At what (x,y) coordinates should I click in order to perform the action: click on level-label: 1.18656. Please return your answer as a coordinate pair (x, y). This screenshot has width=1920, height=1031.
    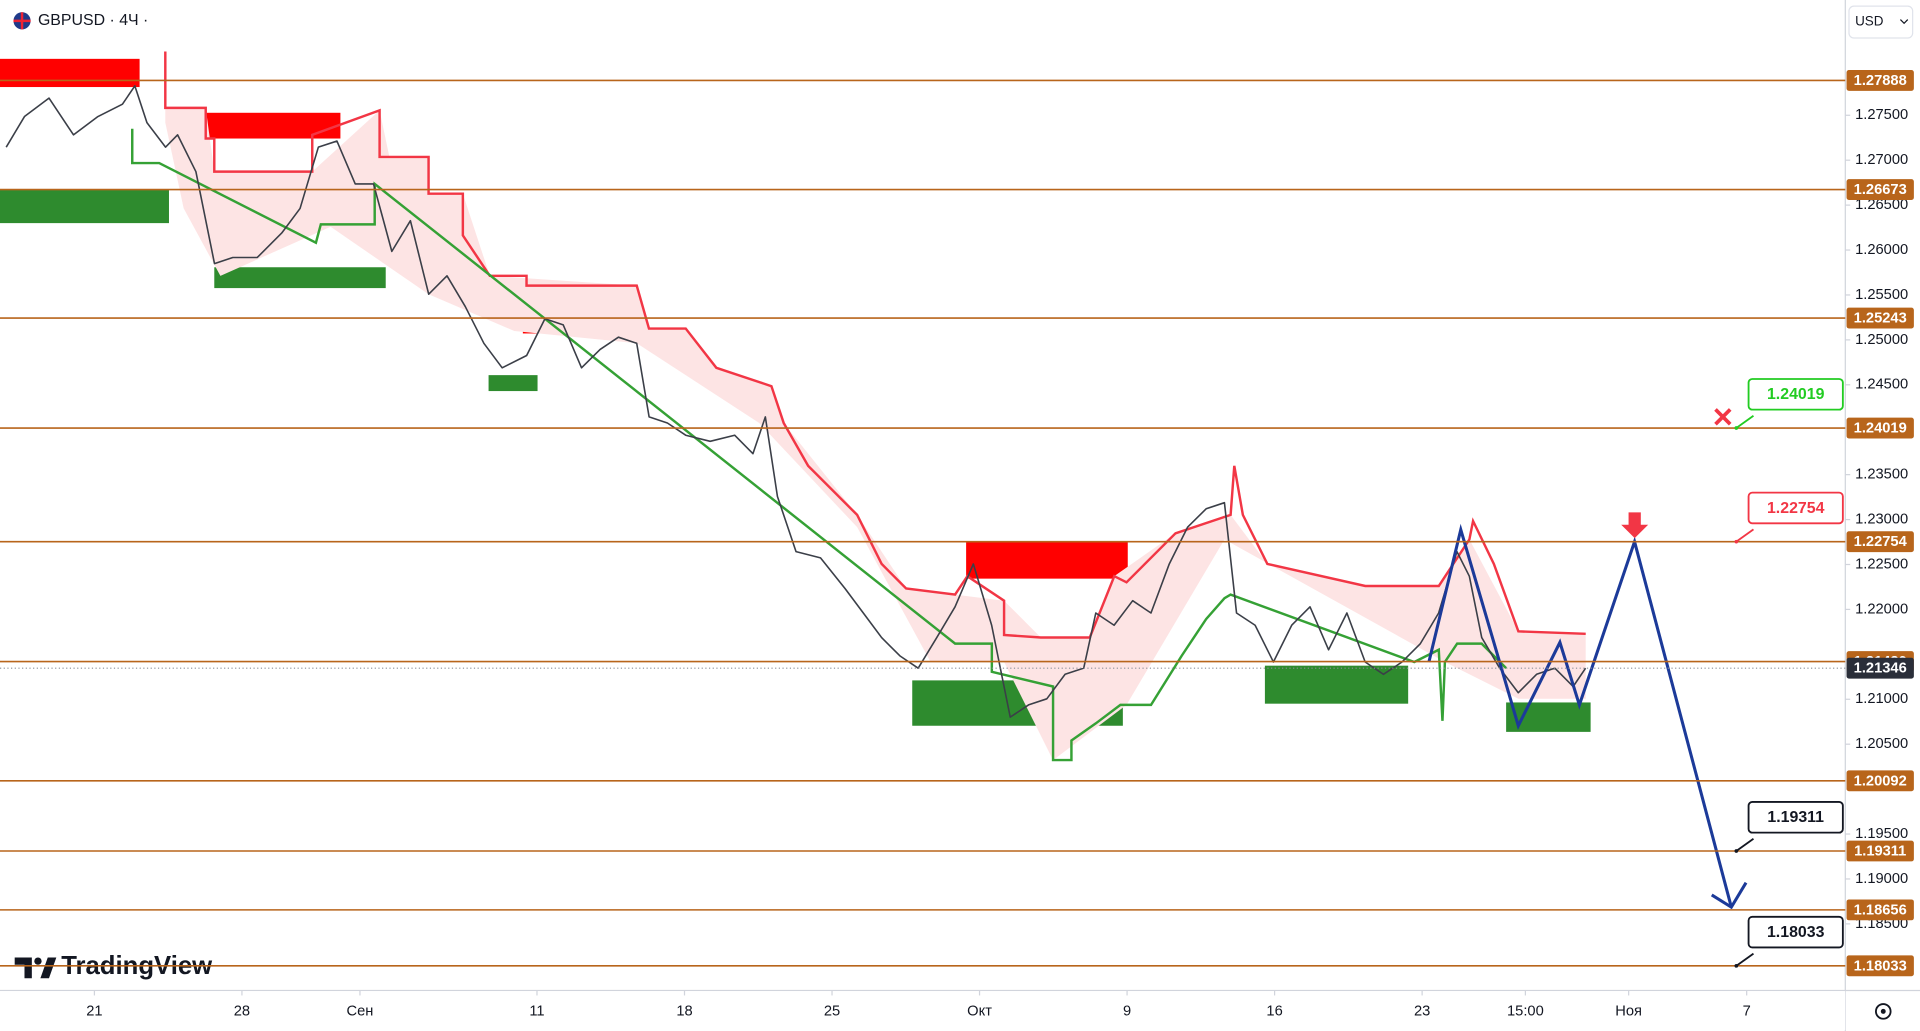
    Looking at the image, I should click on (1880, 910).